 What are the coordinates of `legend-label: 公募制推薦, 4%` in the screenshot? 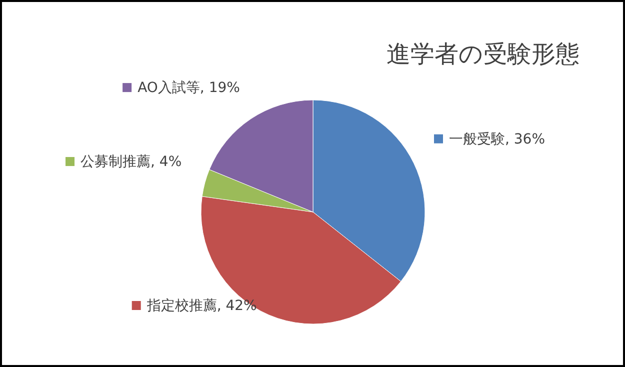 It's located at (131, 162).